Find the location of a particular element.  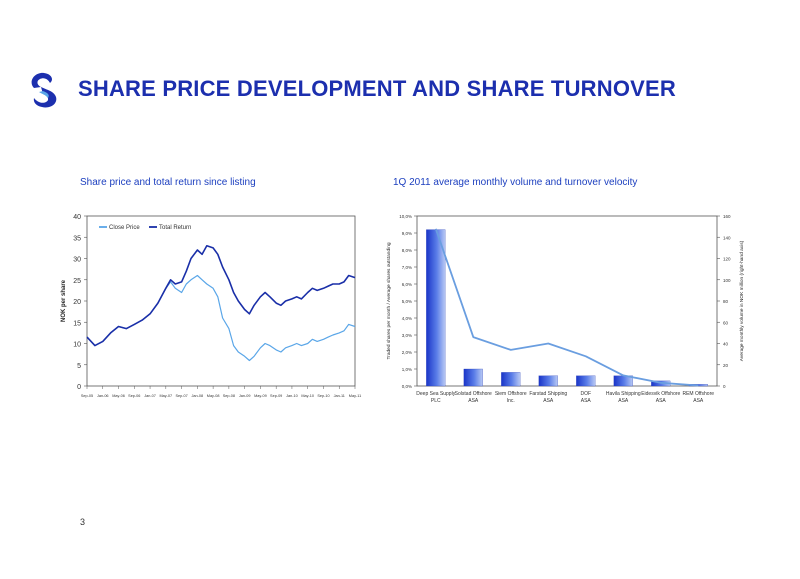

x-tick-label: Jan-06 is located at coordinates (103, 396).